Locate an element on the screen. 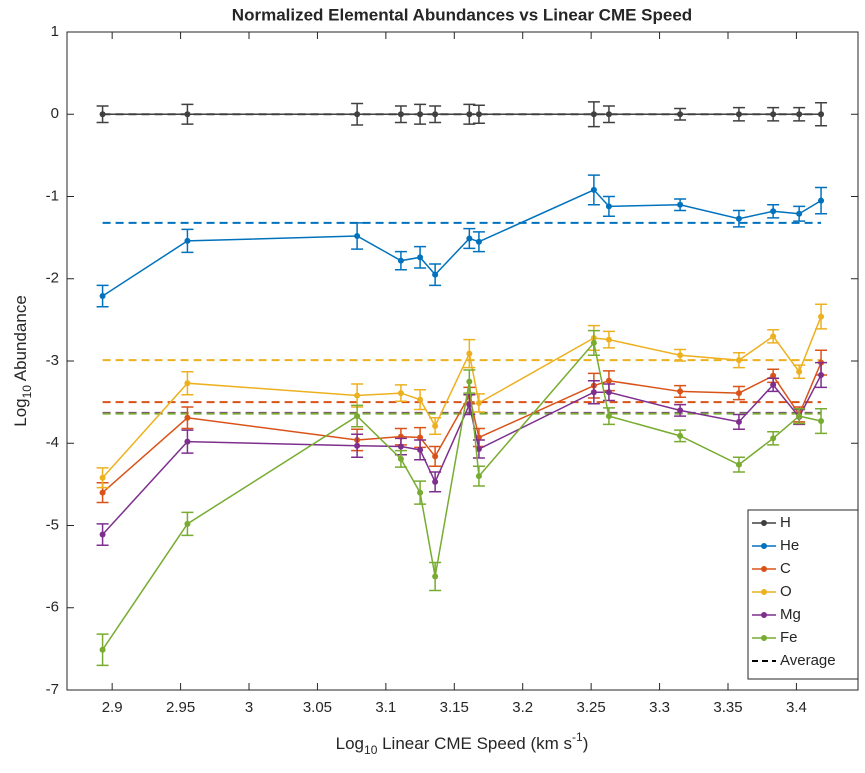 The width and height of the screenshot is (865, 773). label-part: Log is located at coordinates (350, 743).